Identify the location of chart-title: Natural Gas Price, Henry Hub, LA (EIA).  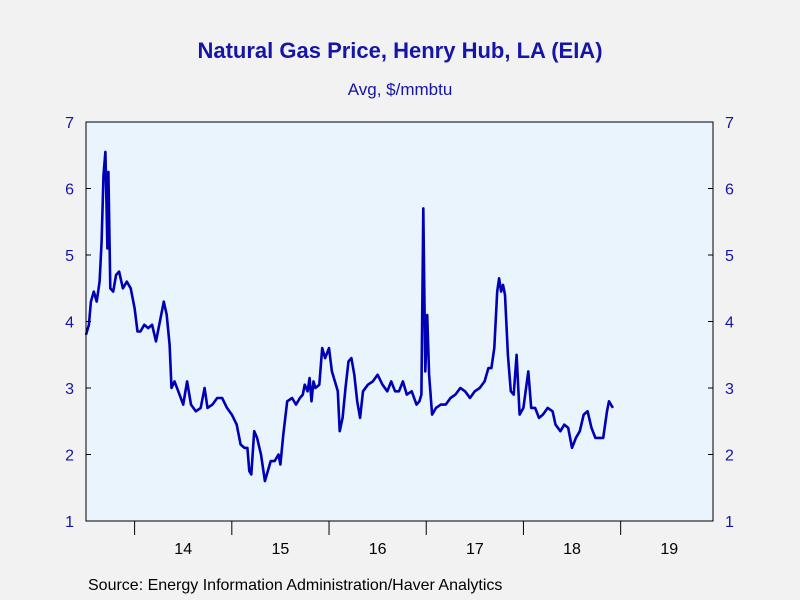
(400, 50).